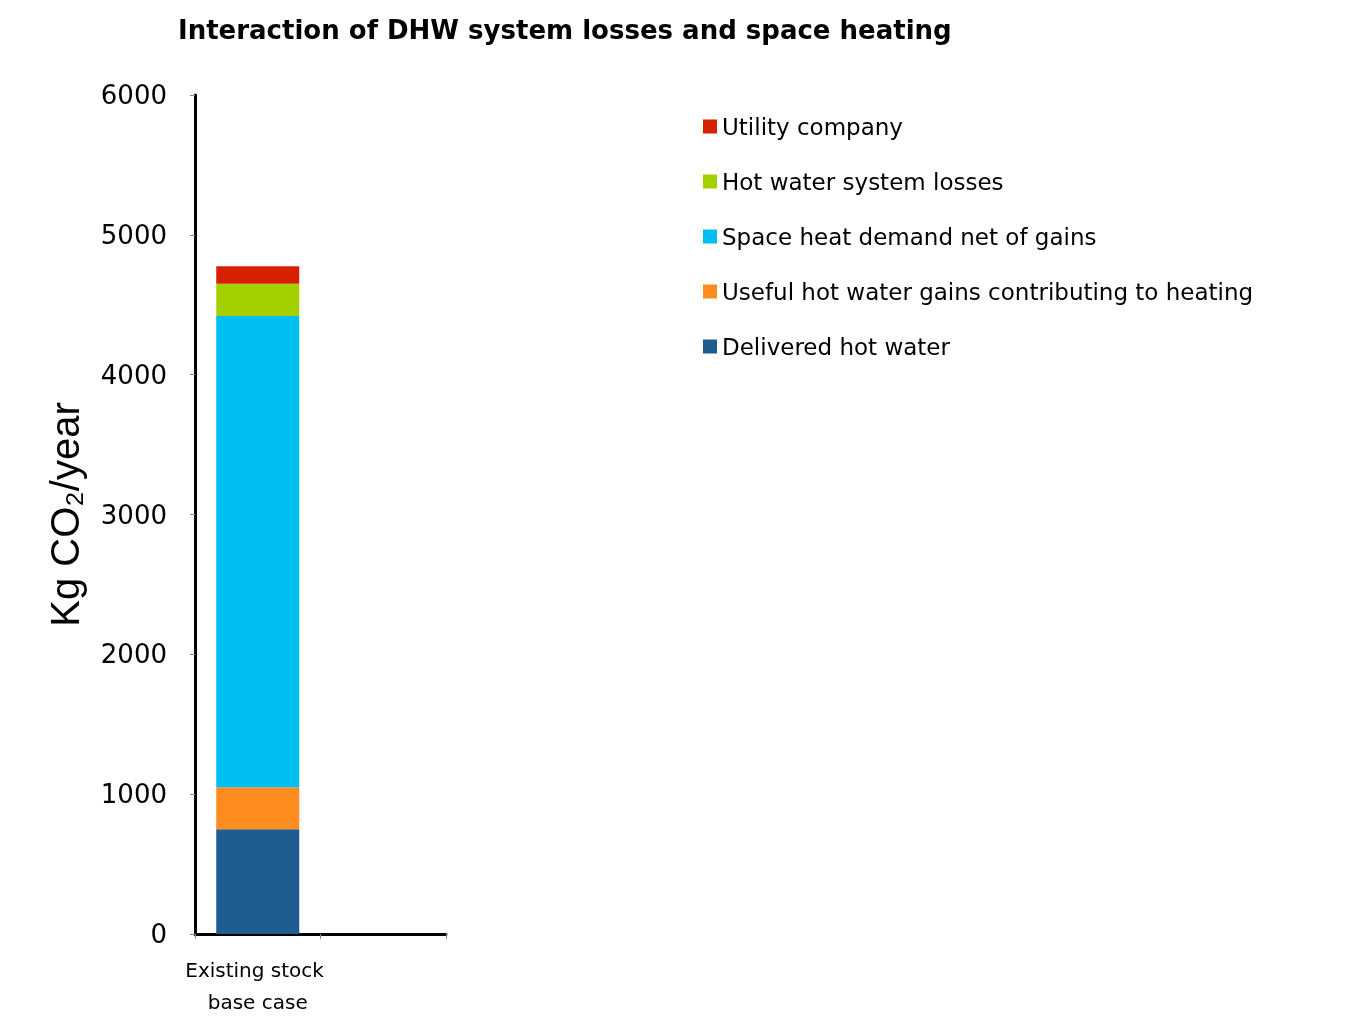  I want to click on legend-label: Space heat demand net of gains, so click(909, 236).